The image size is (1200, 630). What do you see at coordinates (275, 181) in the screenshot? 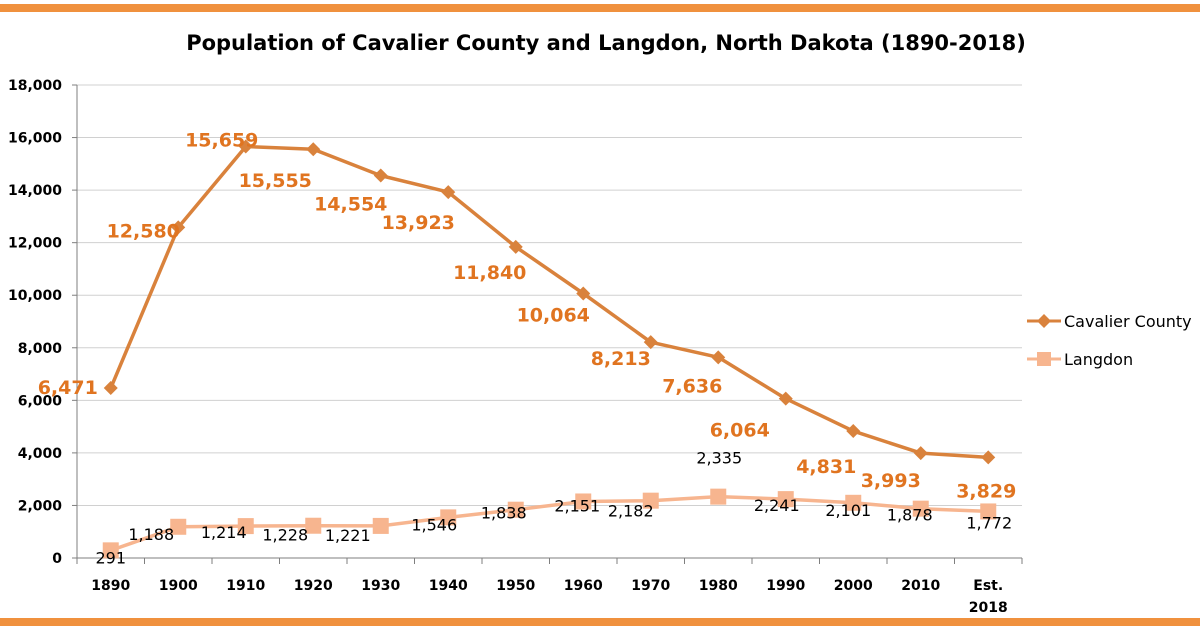
I see `data-label-cavalier-county: 15,555` at bounding box center [275, 181].